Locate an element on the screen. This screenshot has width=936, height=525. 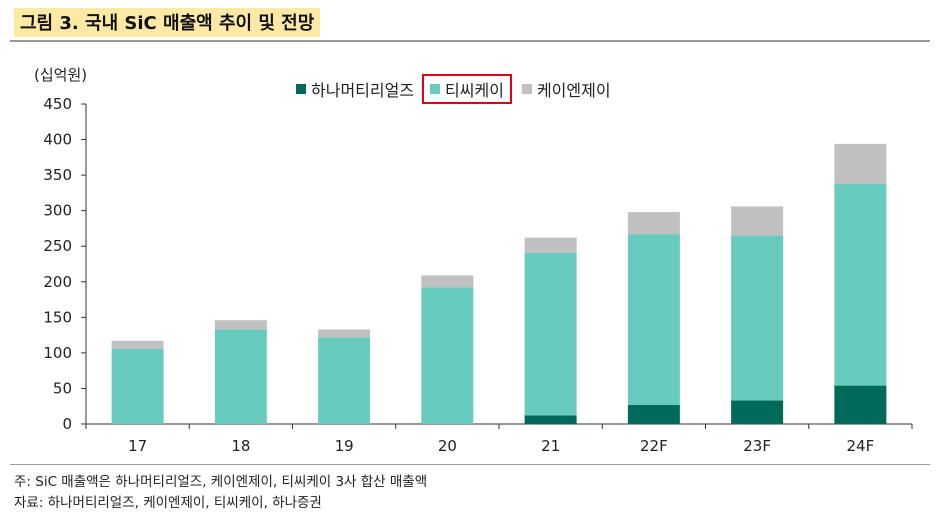
y-tick-label: 50 is located at coordinates (62, 388).